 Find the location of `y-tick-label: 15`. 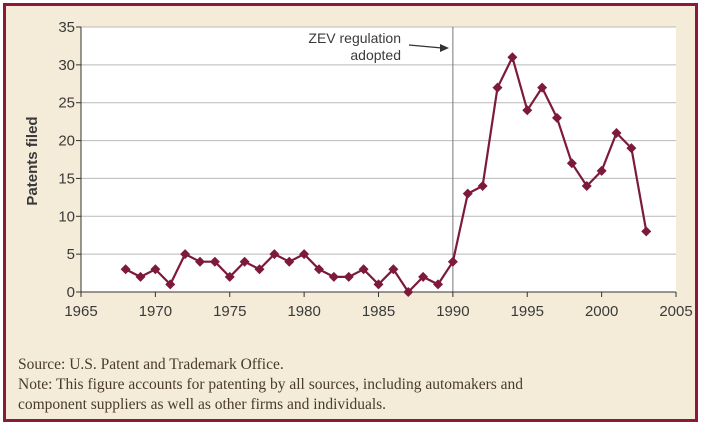

y-tick-label: 15 is located at coordinates (66, 178).